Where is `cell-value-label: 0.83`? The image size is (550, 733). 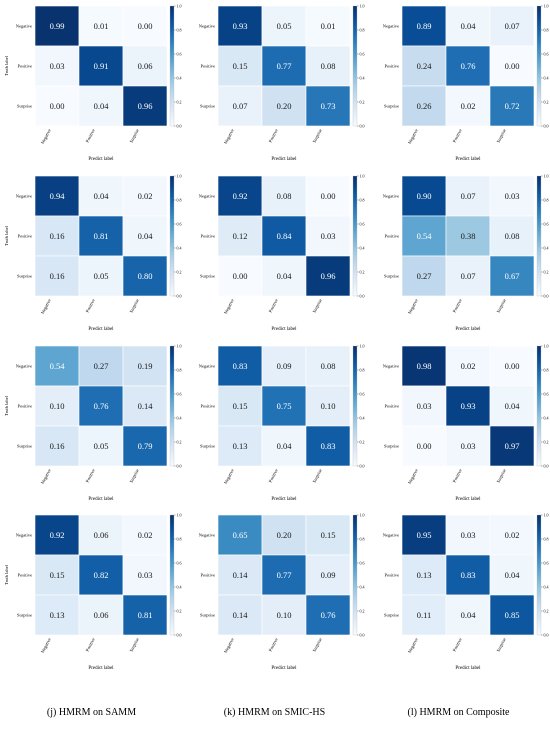
cell-value-label: 0.83 is located at coordinates (328, 446).